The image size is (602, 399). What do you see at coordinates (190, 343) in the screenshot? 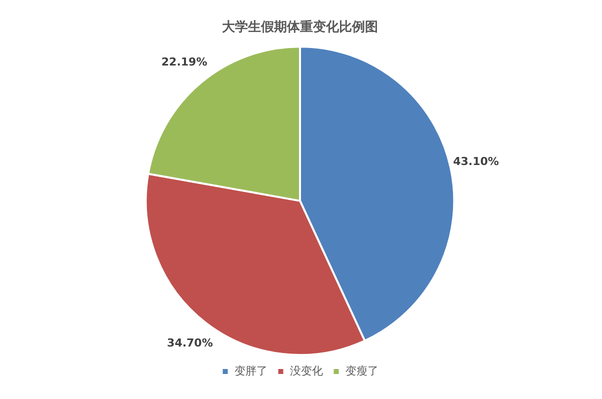
I see `data-label: 34.70%` at bounding box center [190, 343].